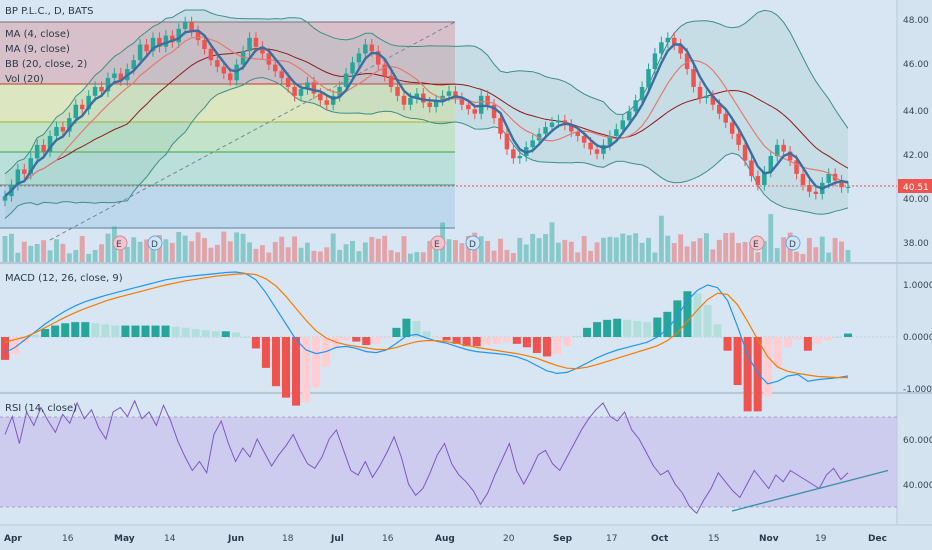  What do you see at coordinates (37, 49) in the screenshot?
I see `legend-ma9: MA (9, close)` at bounding box center [37, 49].